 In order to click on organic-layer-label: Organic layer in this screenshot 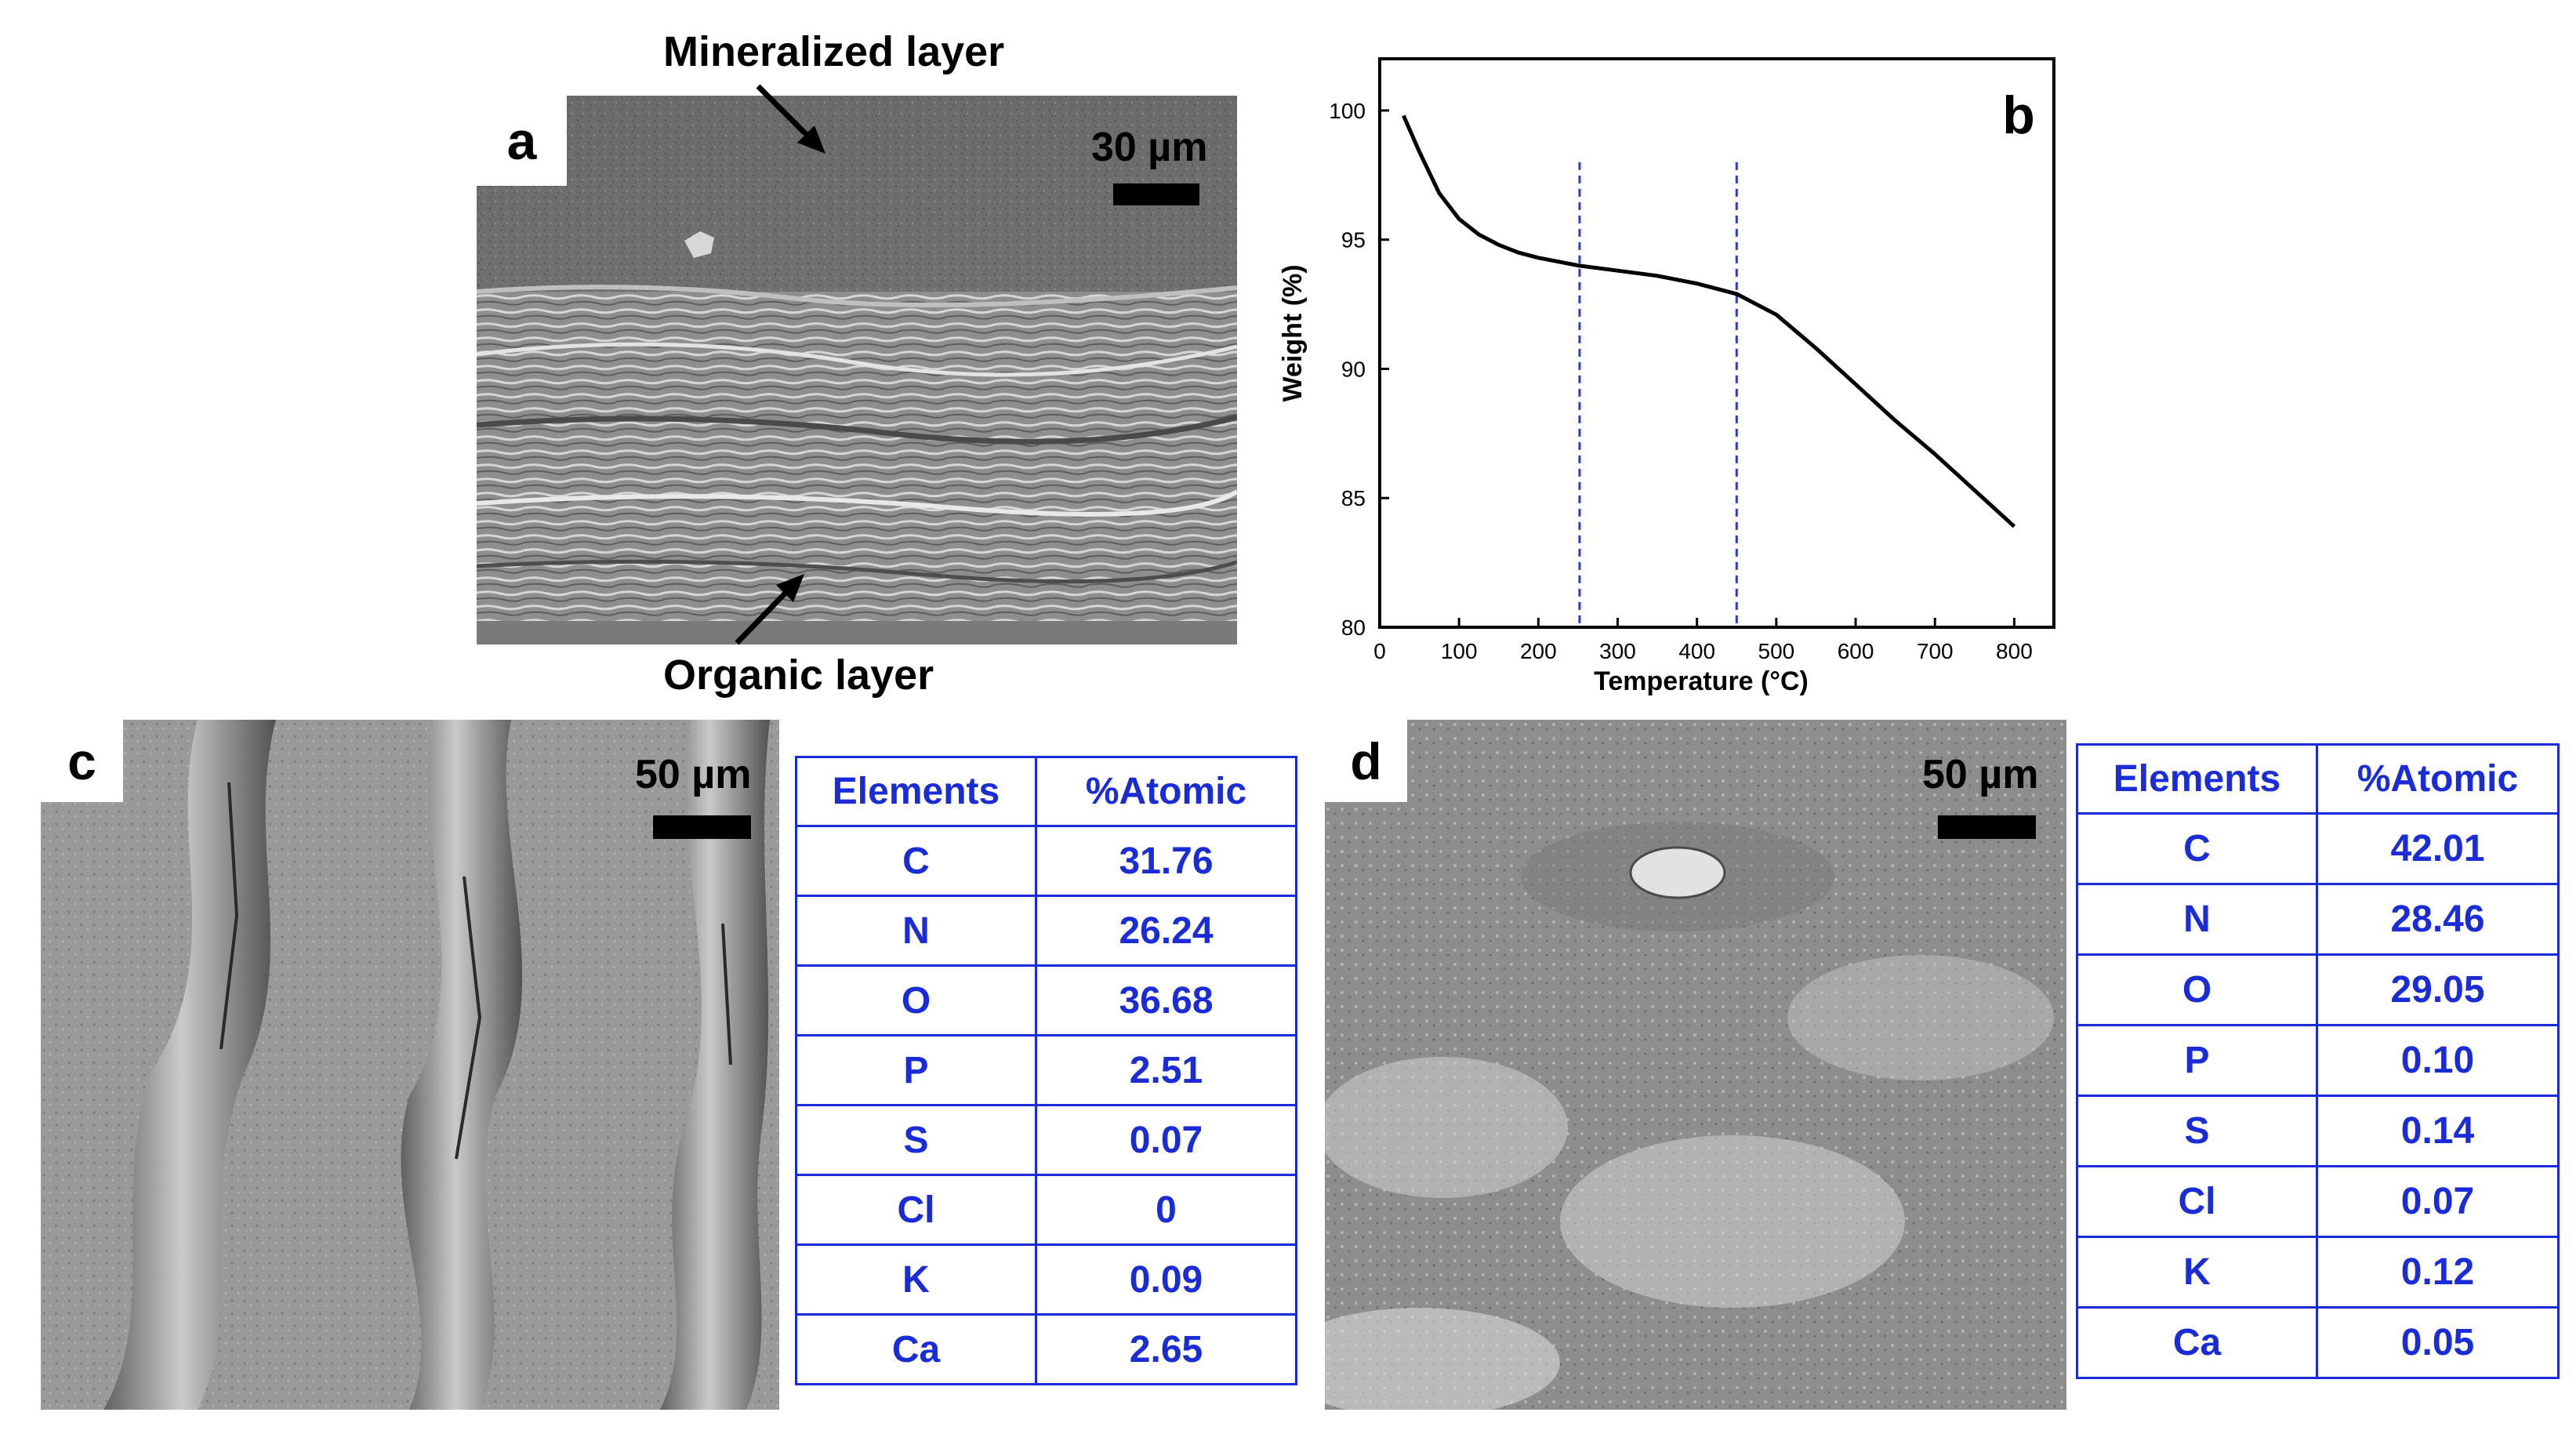, I will do `click(799, 676)`.